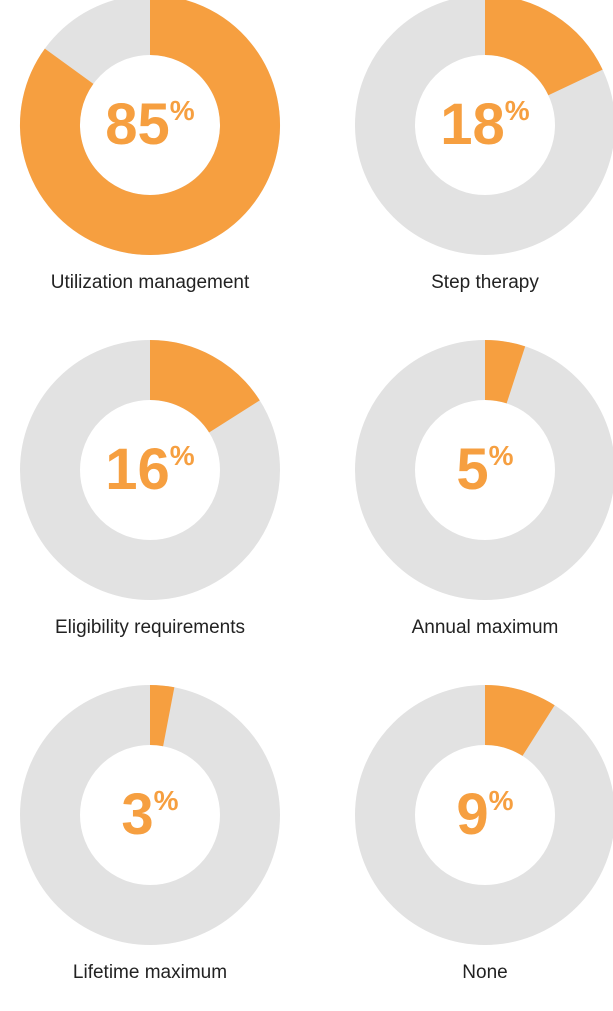  I want to click on donut-label: None, so click(484, 972).